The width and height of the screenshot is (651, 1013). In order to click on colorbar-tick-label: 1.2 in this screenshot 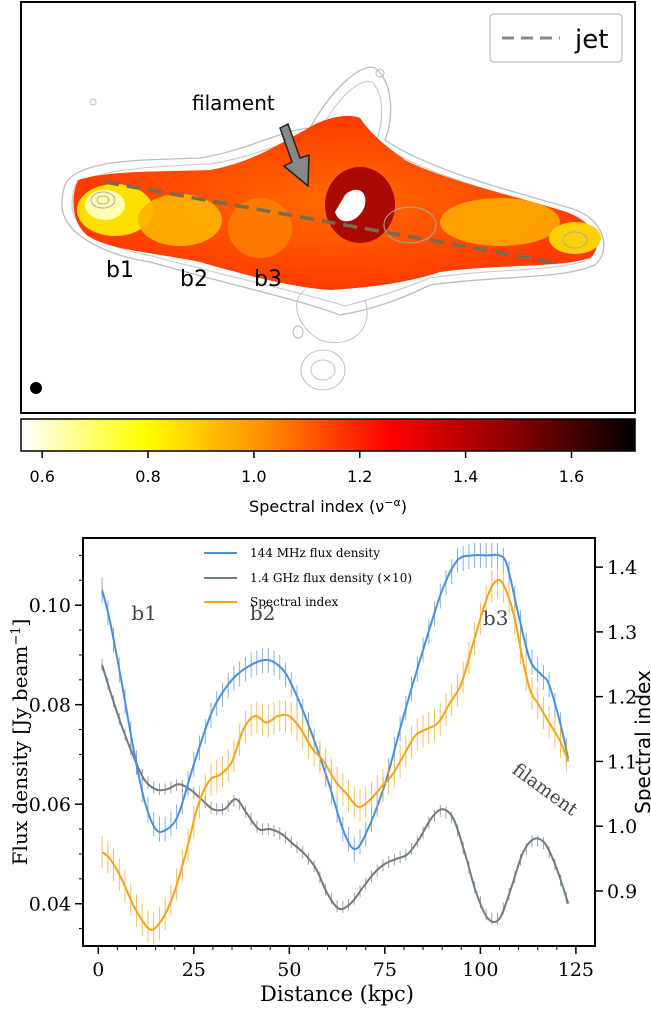, I will do `click(359, 476)`.